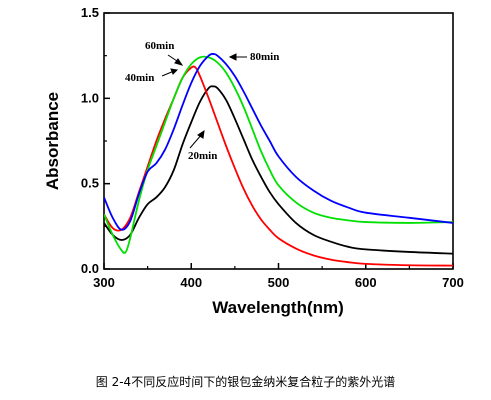  What do you see at coordinates (104, 282) in the screenshot?
I see `x-tick-label: 300` at bounding box center [104, 282].